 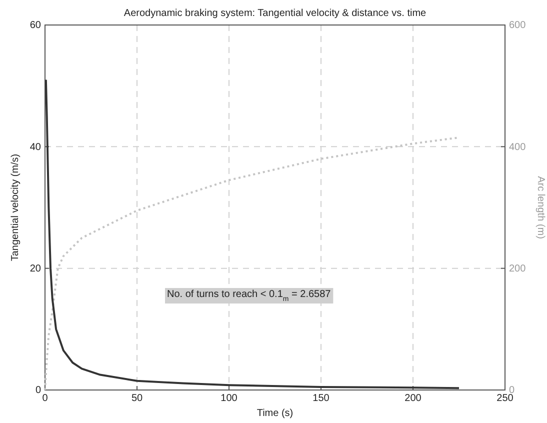 What do you see at coordinates (15, 208) in the screenshot?
I see `y-axis-title: Tangential velocity (m/s)` at bounding box center [15, 208].